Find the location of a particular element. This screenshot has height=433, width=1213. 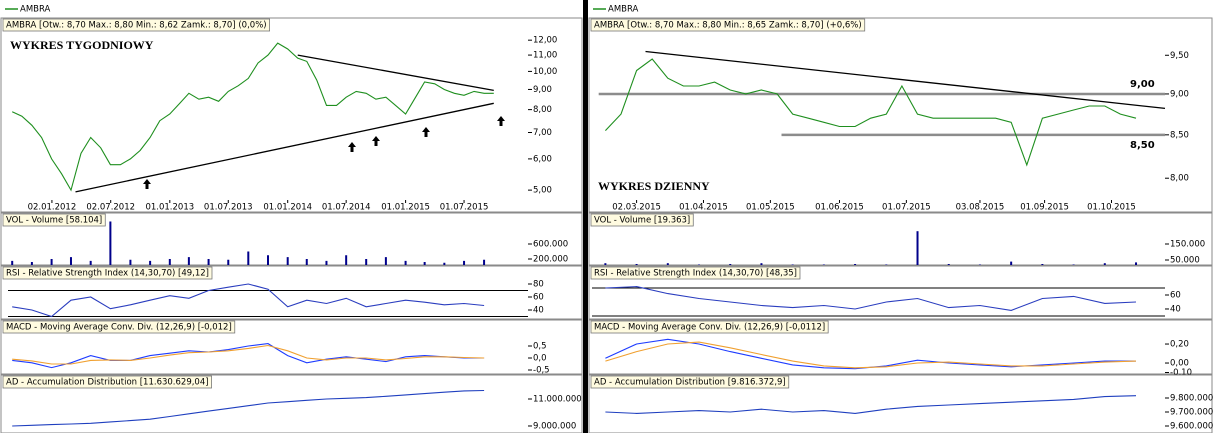

y-tick-label: 10,00 is located at coordinates (545, 72).